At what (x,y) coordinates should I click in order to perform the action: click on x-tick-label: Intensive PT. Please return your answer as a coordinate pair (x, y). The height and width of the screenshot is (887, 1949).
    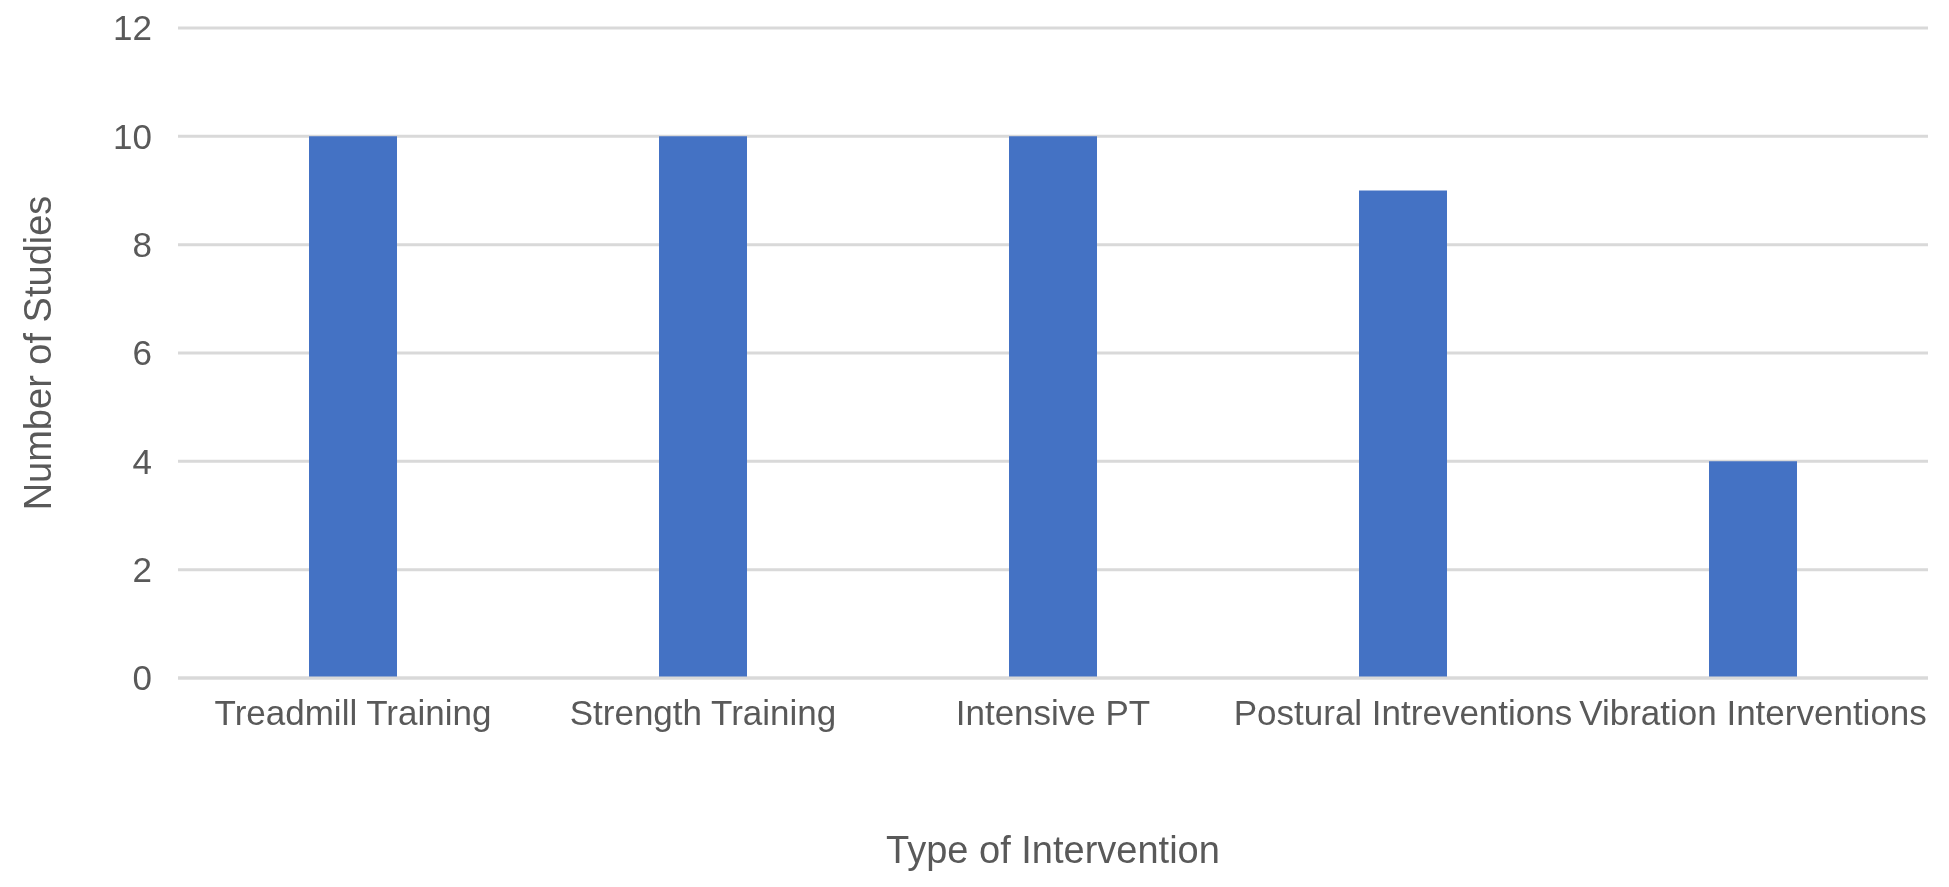
    Looking at the image, I should click on (1053, 712).